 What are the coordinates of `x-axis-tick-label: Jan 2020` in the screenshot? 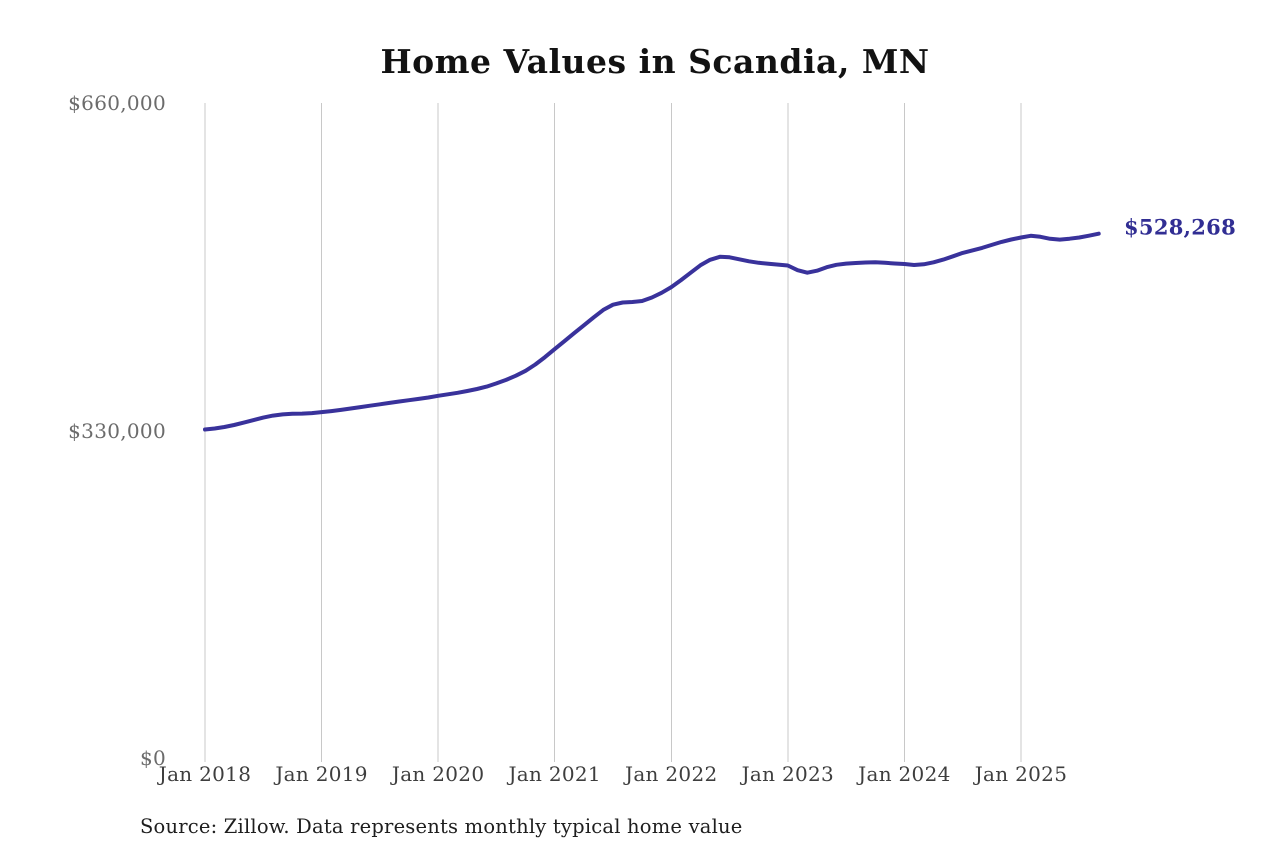 It's located at (438, 774).